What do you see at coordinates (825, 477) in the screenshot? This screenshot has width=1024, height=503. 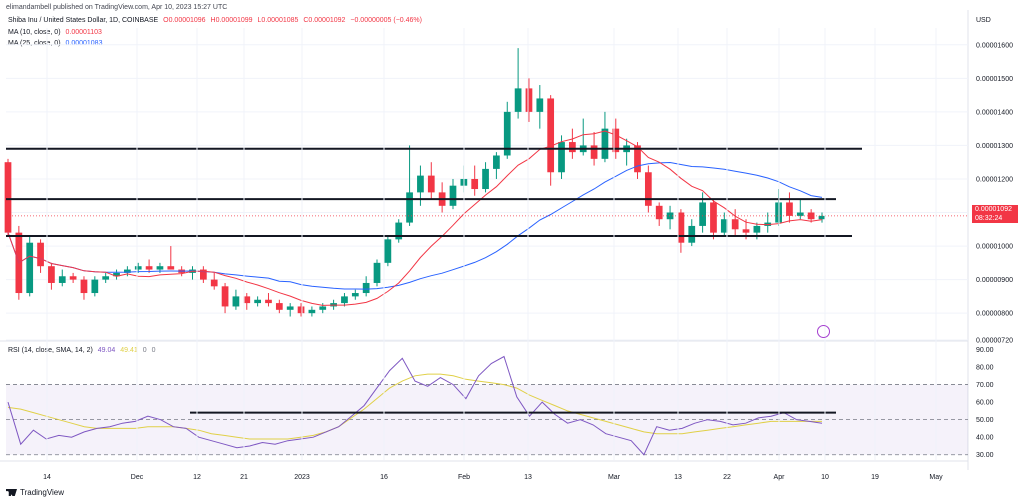 I see `time-tick-label: 10` at bounding box center [825, 477].